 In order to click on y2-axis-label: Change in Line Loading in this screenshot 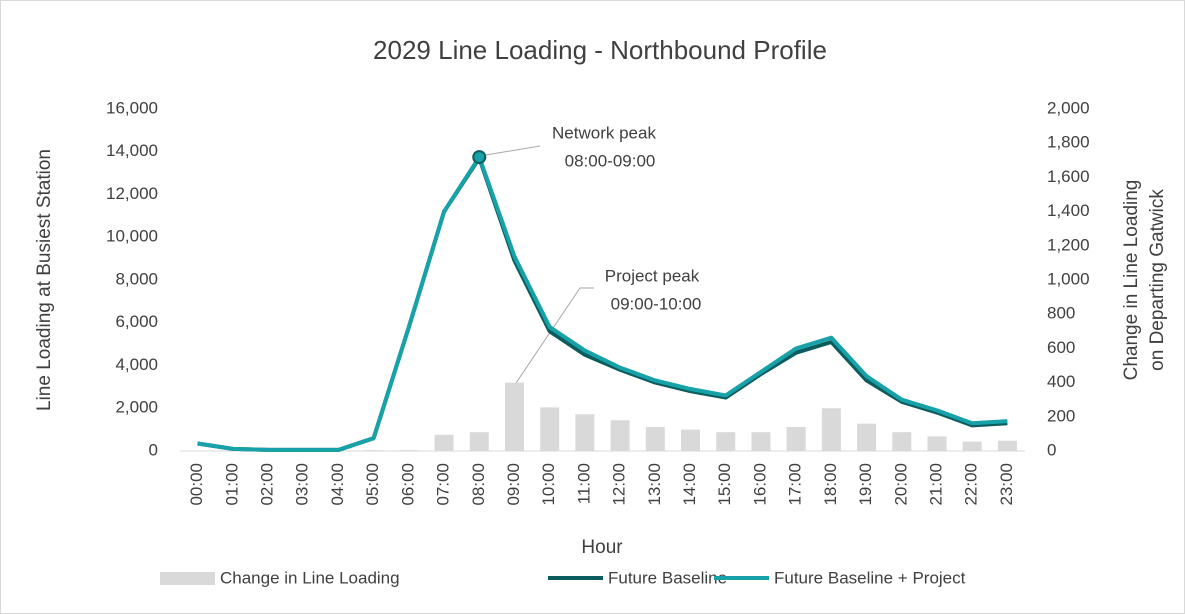, I will do `click(1131, 280)`.